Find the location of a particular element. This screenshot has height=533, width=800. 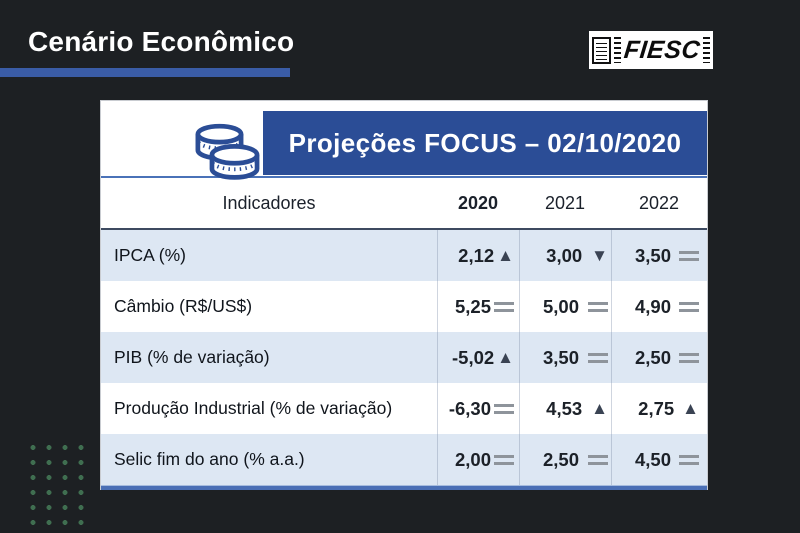

table-row: Selic fim do ano (% a.a.) 2,00 2,50 4,50 is located at coordinates (404, 459).